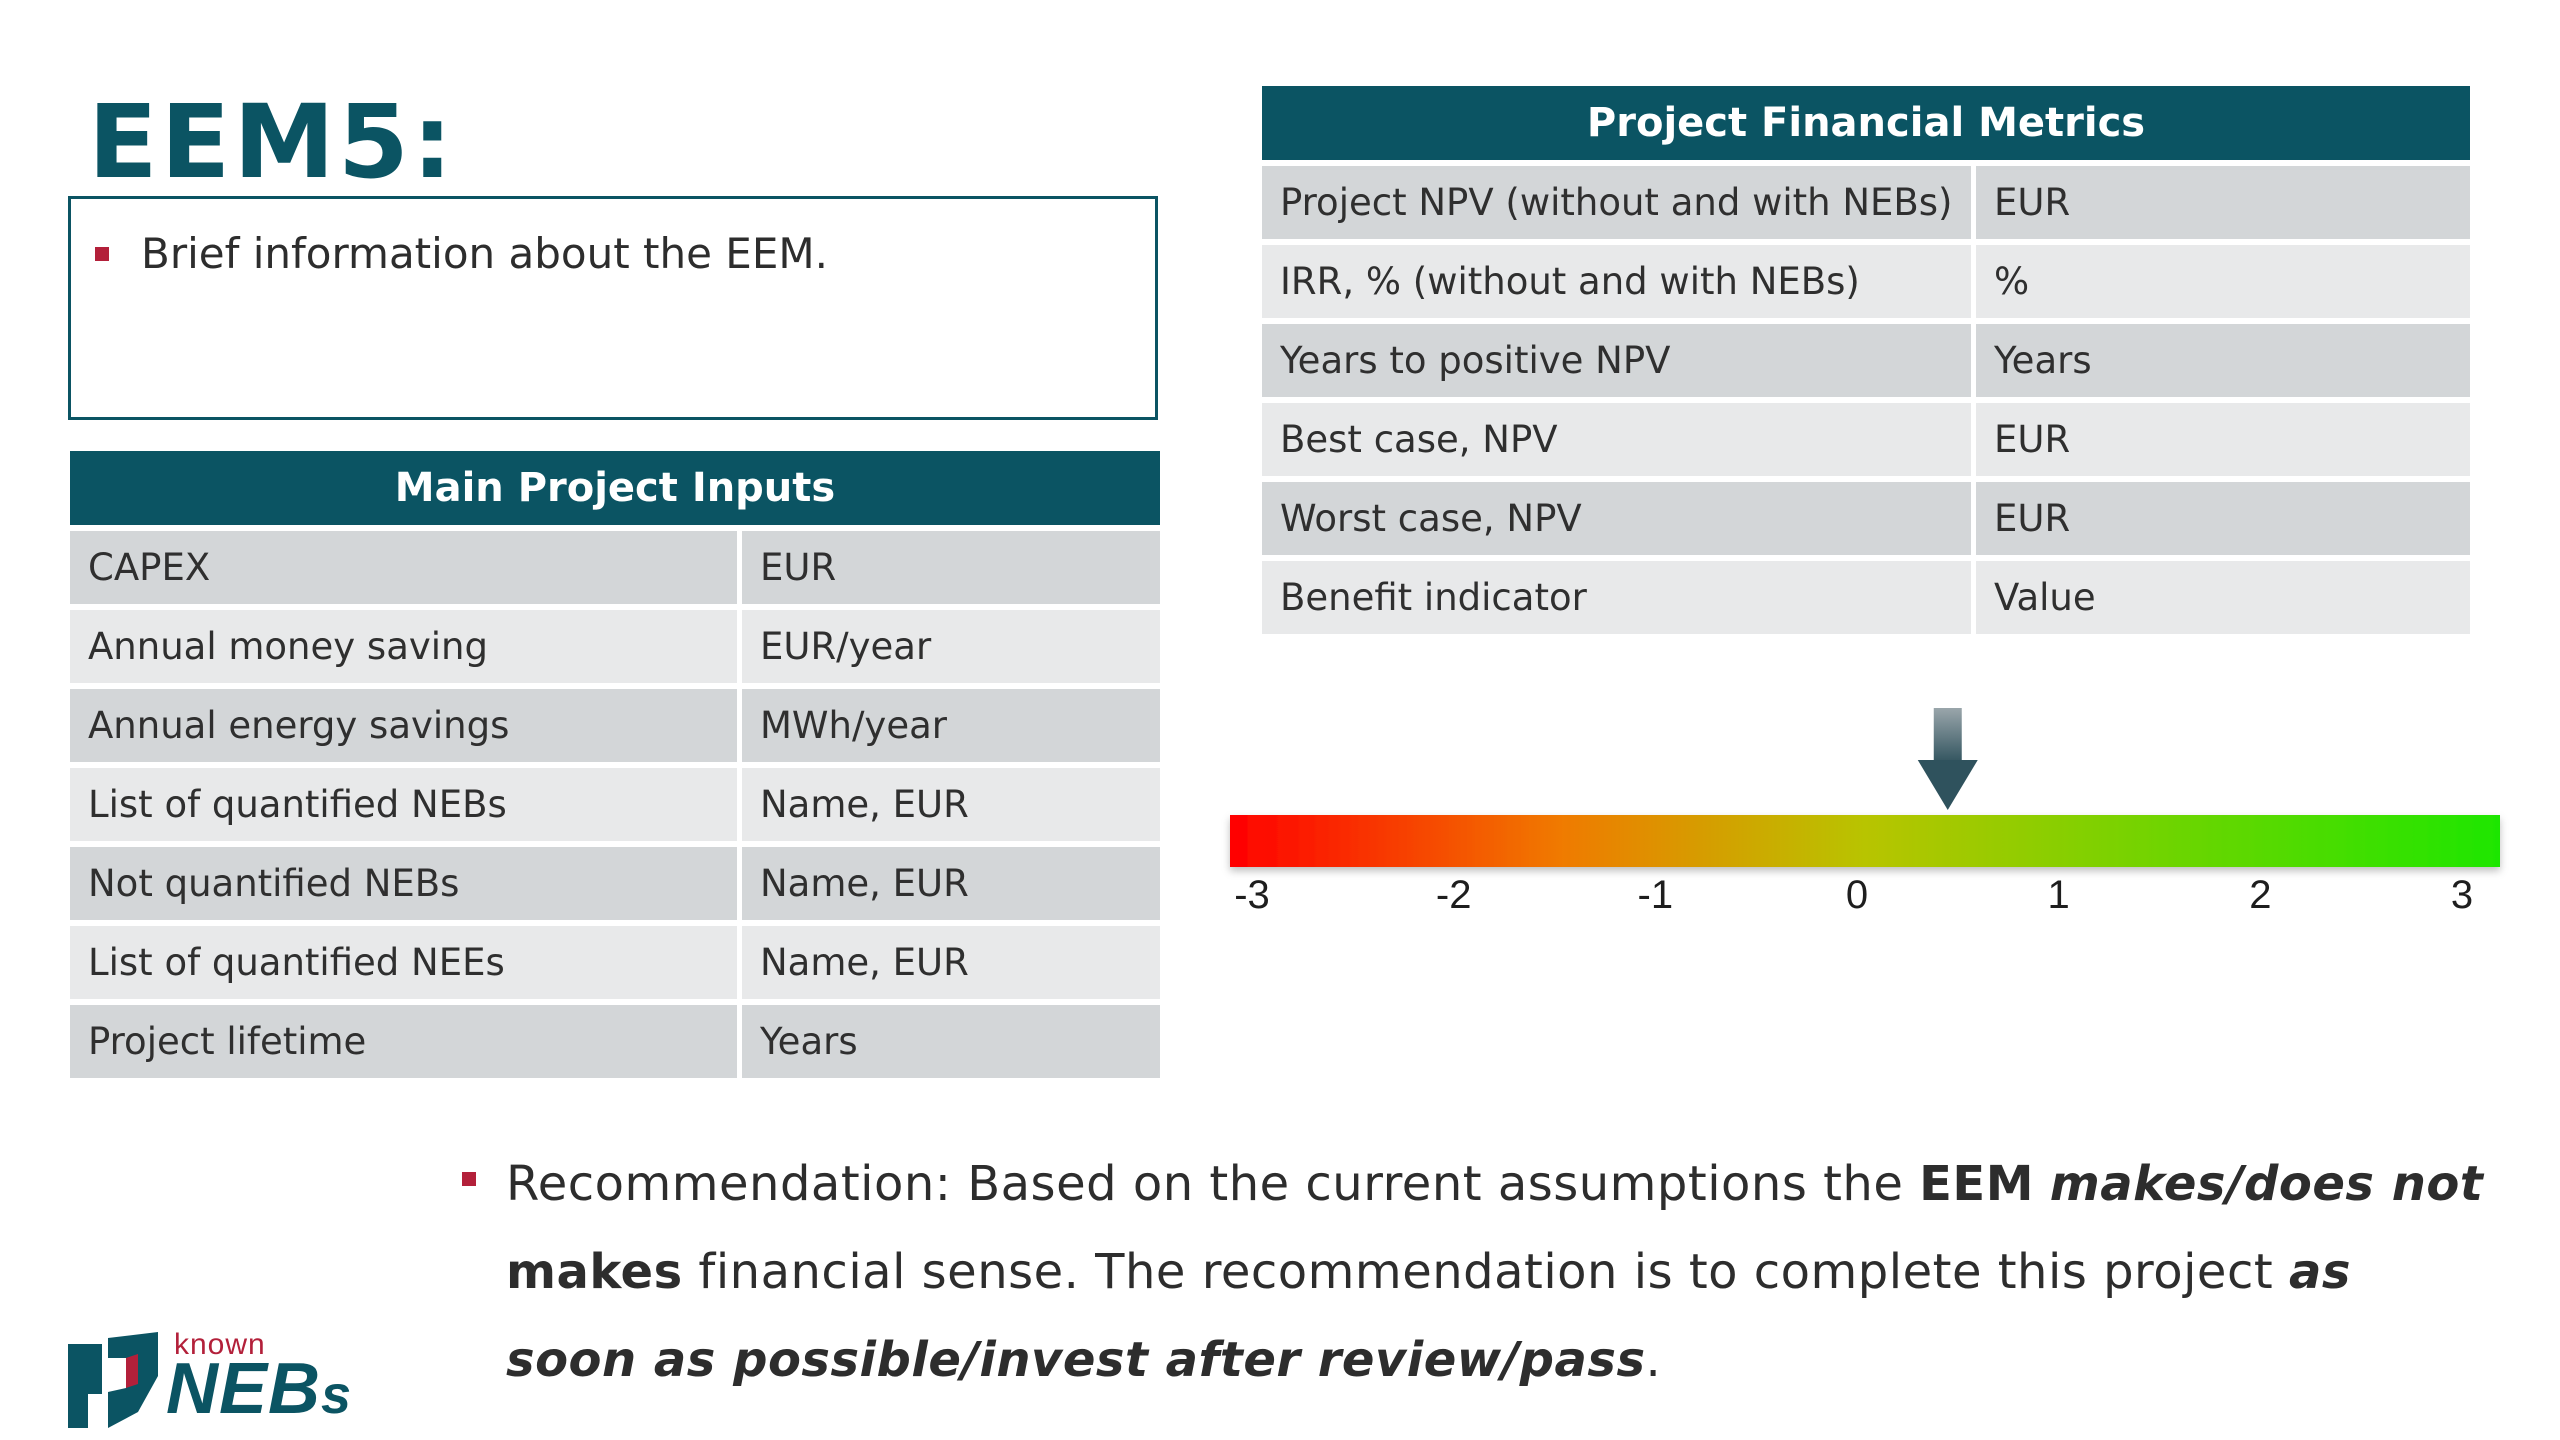 The width and height of the screenshot is (2560, 1440). What do you see at coordinates (244, 1389) in the screenshot?
I see `logo-big-main: NEB` at bounding box center [244, 1389].